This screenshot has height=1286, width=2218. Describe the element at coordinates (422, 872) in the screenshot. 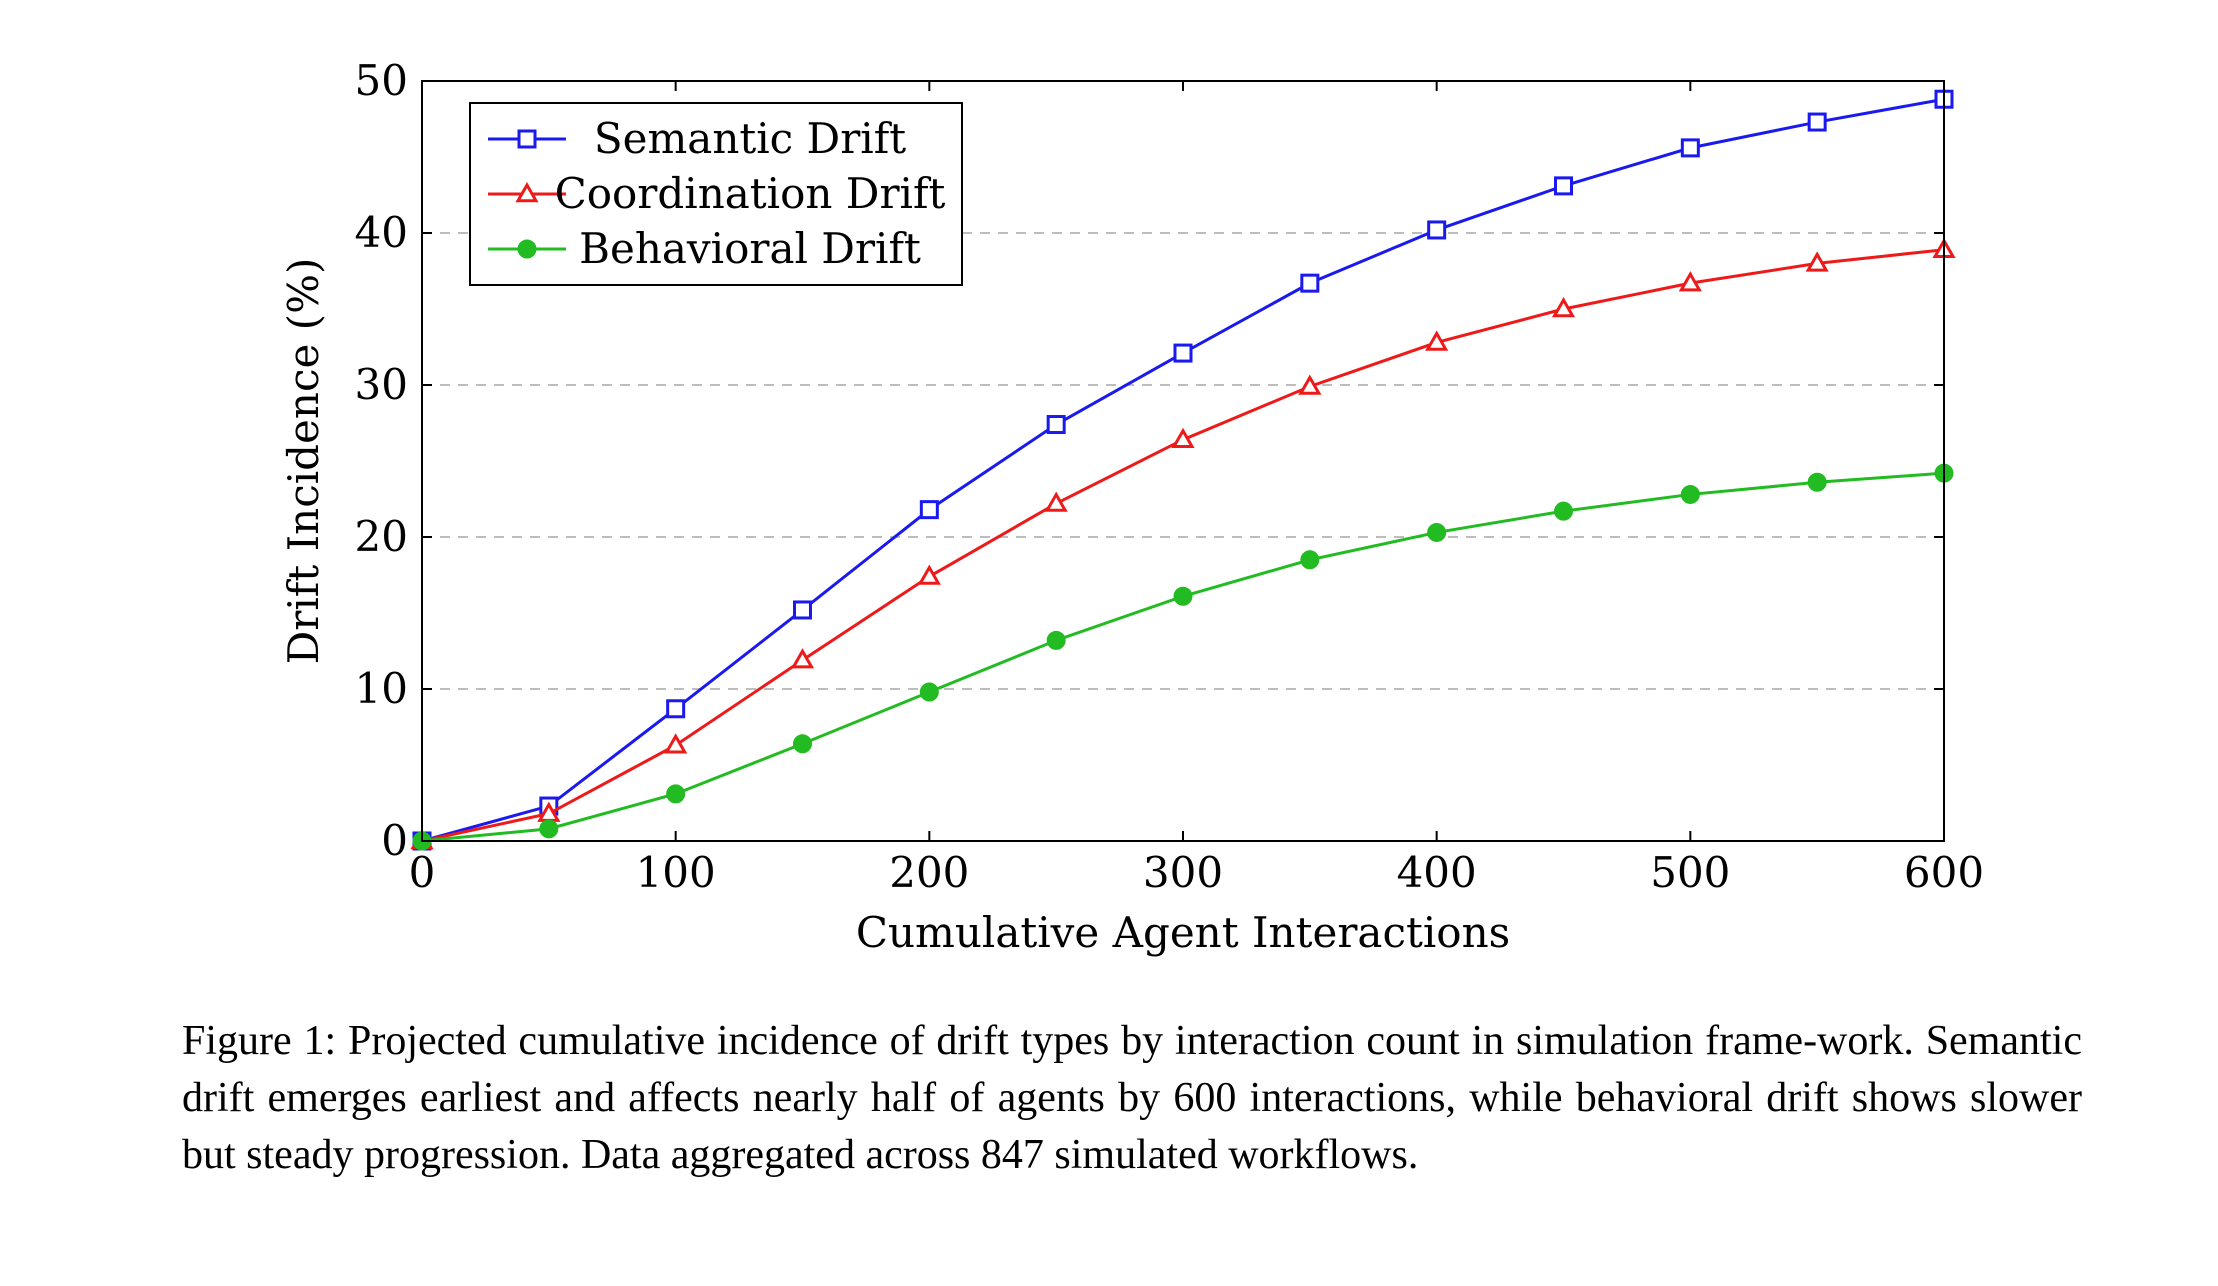

I see `x-tick-label: 0` at that location.